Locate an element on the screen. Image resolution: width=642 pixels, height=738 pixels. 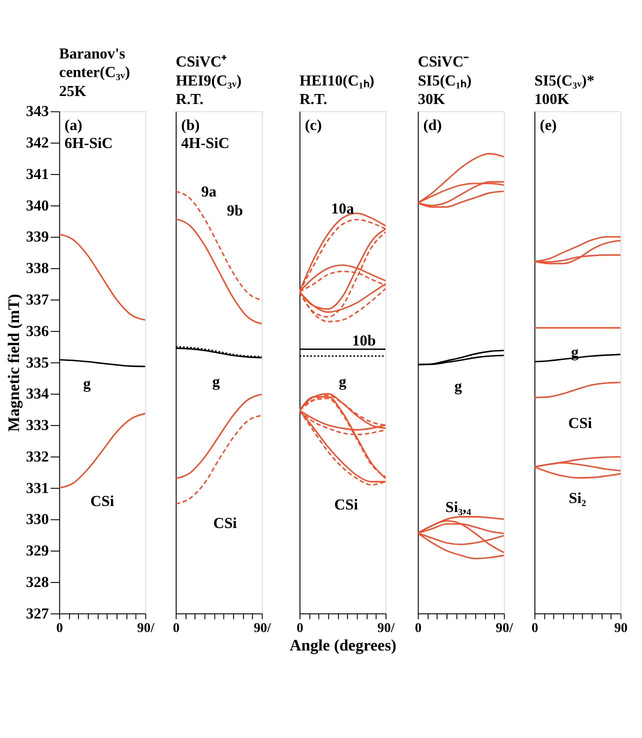
y-tick-label: 336 is located at coordinates (38, 331).